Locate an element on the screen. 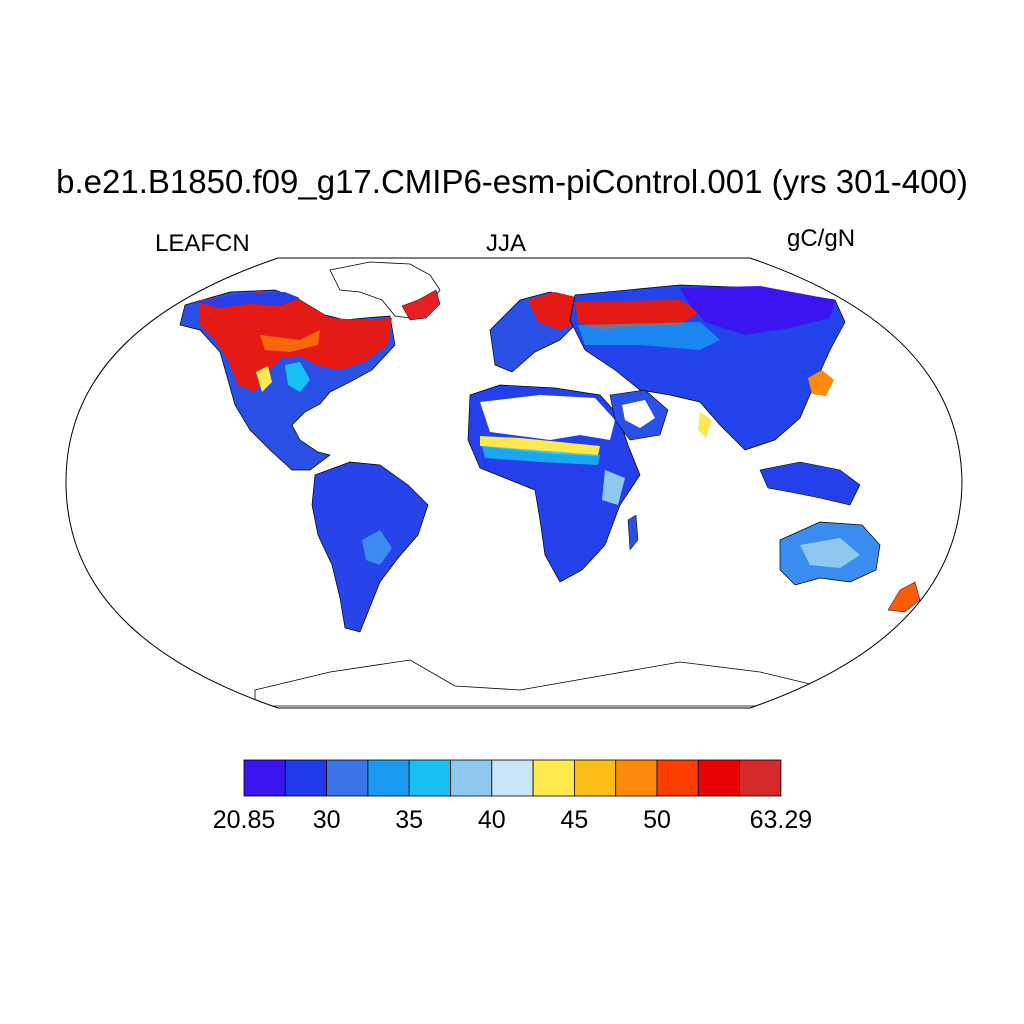 This screenshot has height=1024, width=1024. maritime-asia is located at coordinates (810, 483).